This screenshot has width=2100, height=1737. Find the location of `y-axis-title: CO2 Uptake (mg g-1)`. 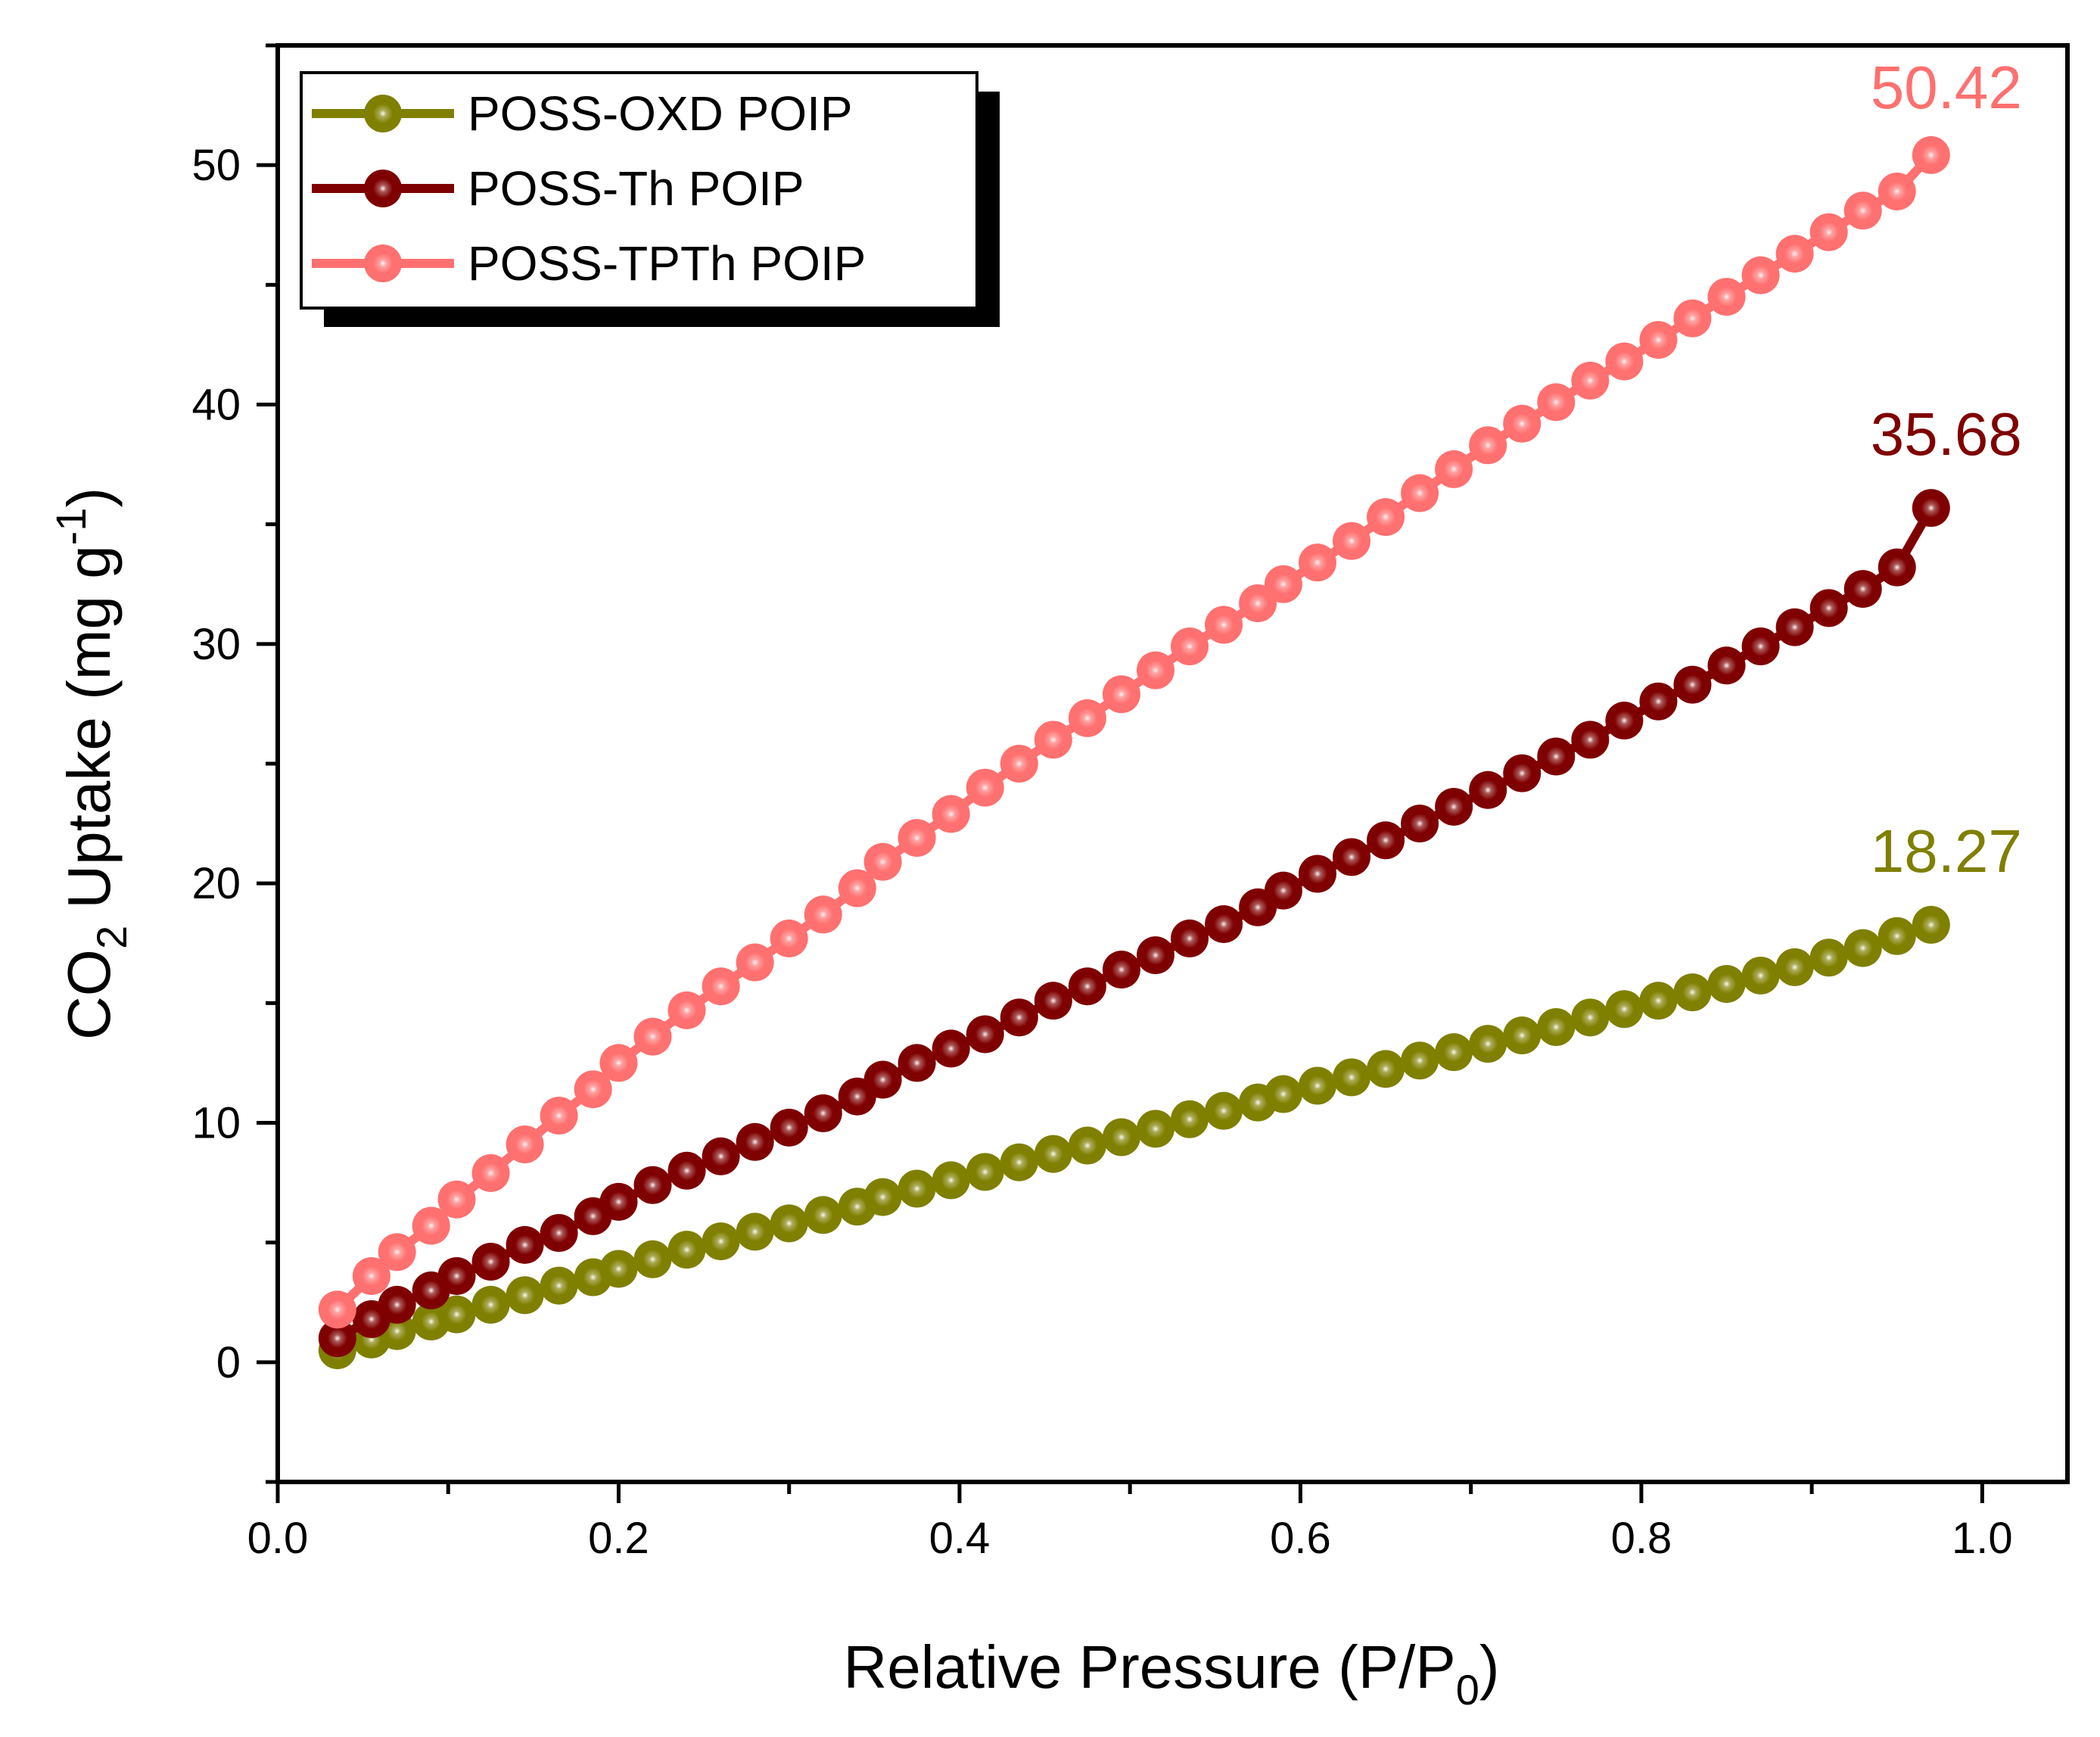

y-axis-title: CO2 Uptake (mg g-1) is located at coordinates (91, 763).